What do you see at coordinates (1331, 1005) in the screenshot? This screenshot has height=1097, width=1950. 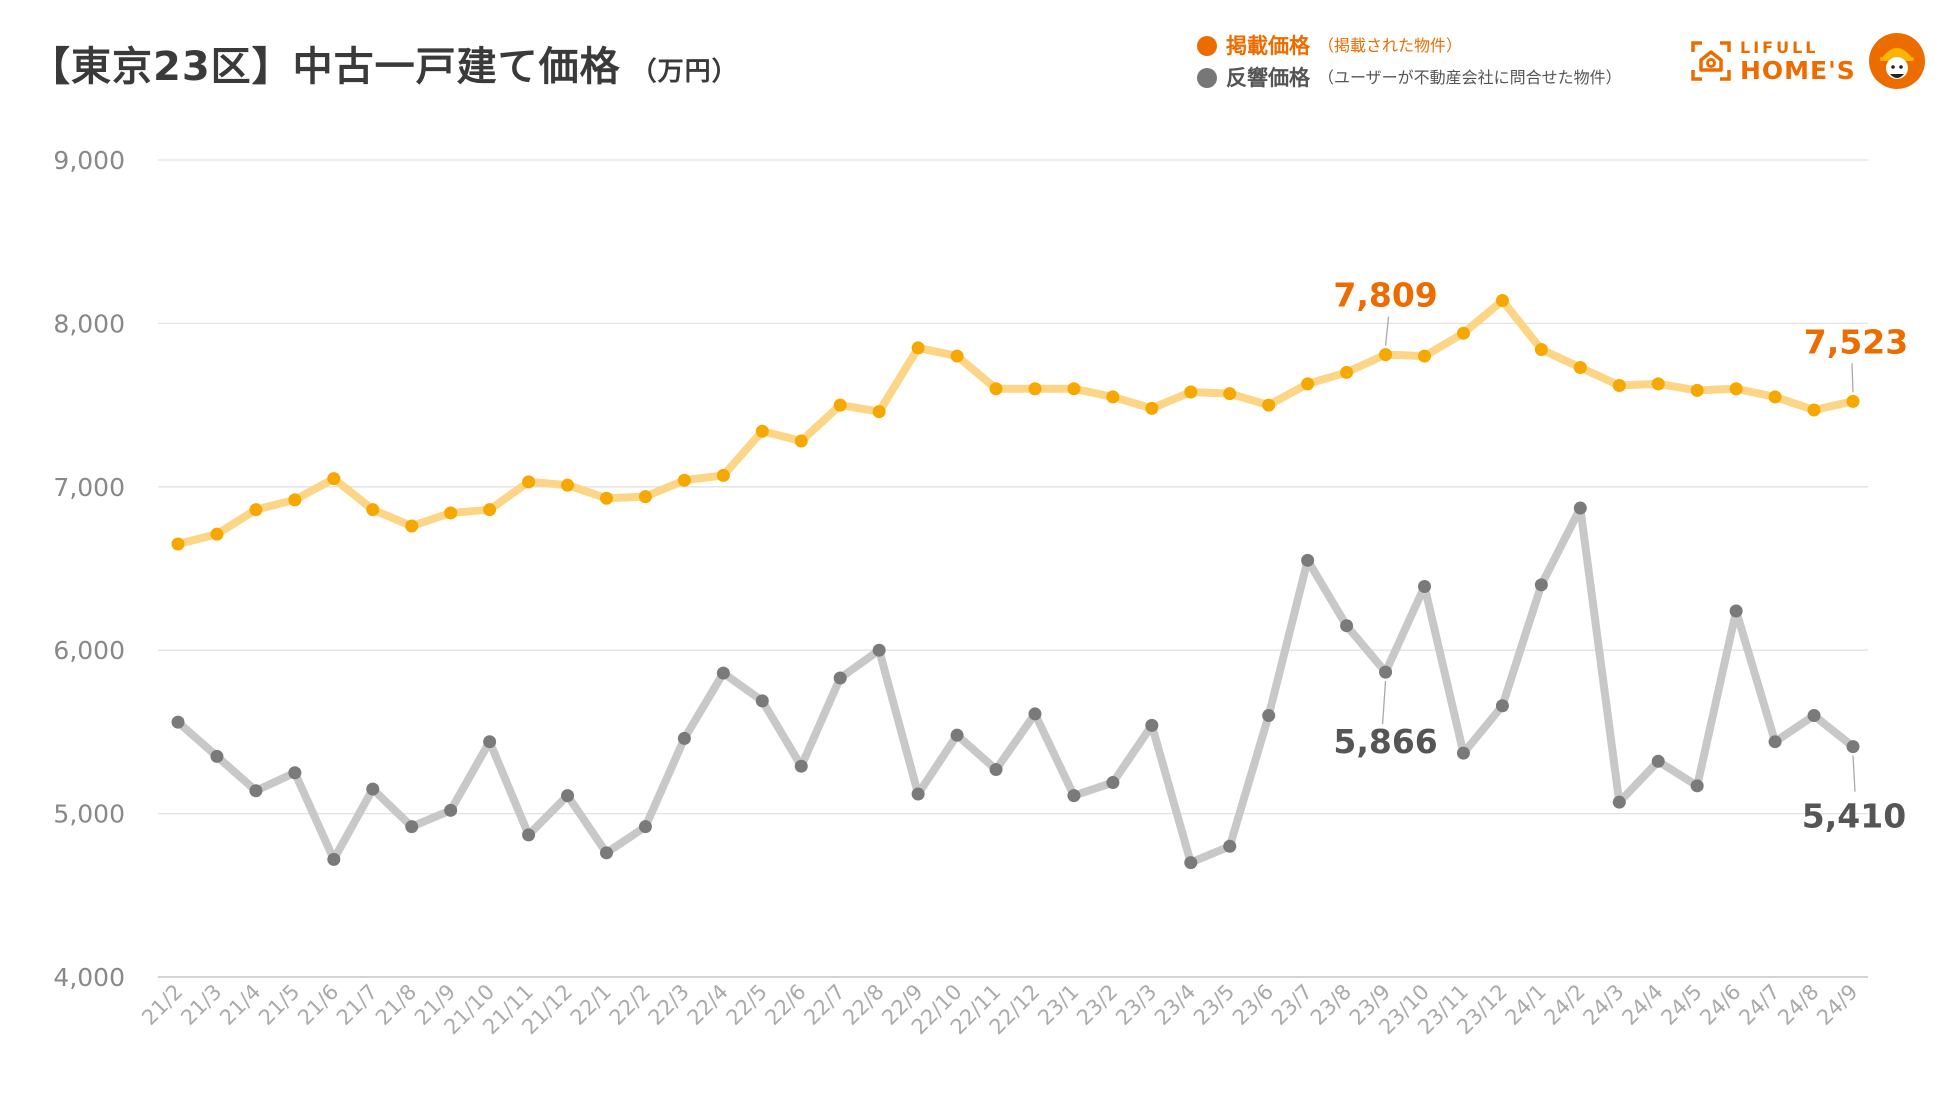 I see `x-tick-label: 23/8` at bounding box center [1331, 1005].